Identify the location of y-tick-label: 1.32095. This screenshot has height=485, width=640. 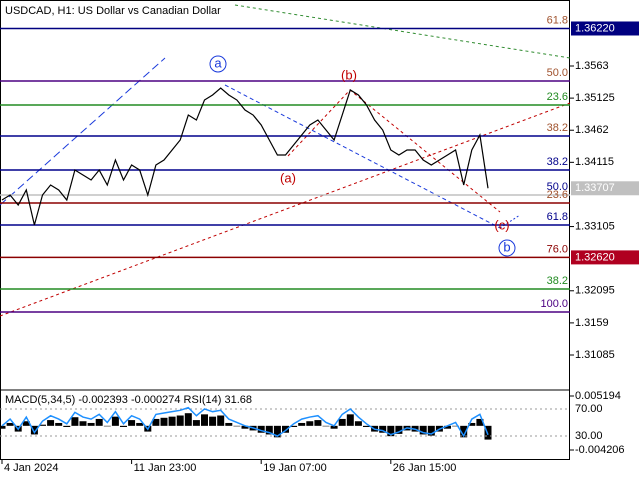
(595, 291).